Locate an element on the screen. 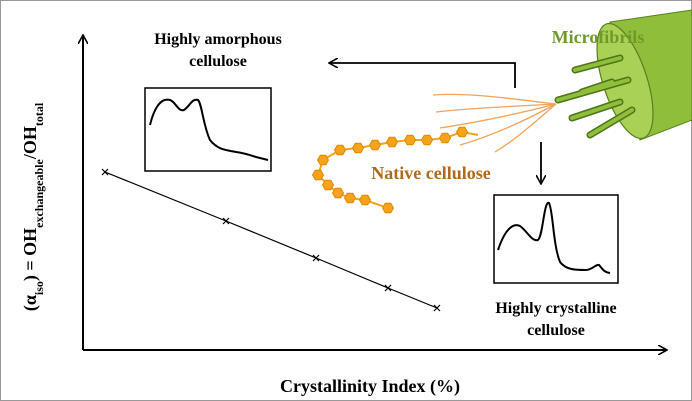 Image resolution: width=692 pixels, height=401 pixels. fibres is located at coordinates (494, 123).